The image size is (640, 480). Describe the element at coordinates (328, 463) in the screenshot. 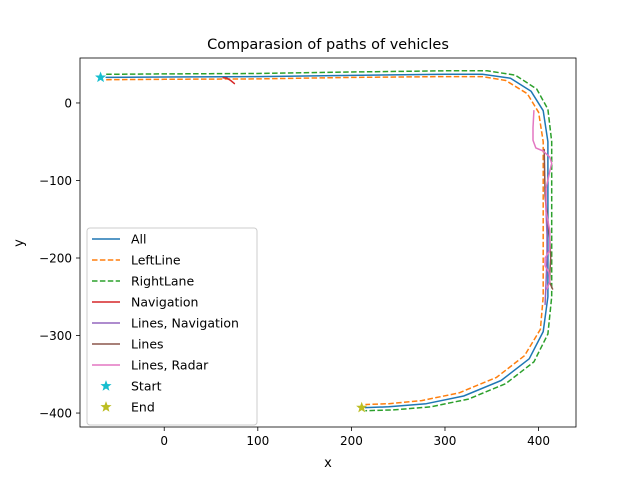

I see `x-axis-label: x` at that location.